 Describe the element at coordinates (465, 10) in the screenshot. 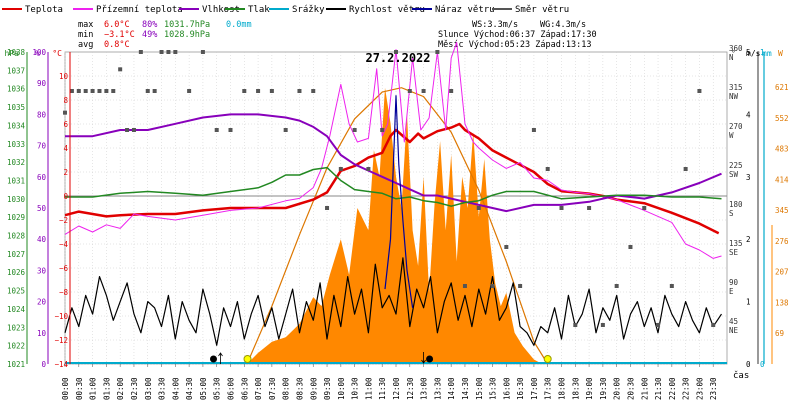

I see `legend-label: Náraz větru` at that location.